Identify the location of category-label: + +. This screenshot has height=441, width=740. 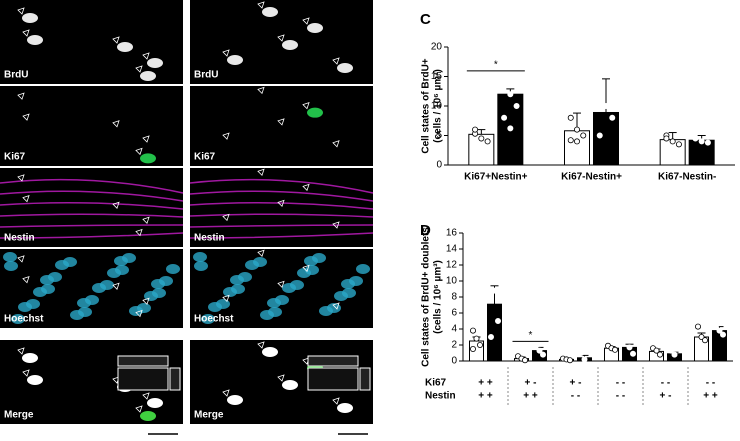
(530, 396).